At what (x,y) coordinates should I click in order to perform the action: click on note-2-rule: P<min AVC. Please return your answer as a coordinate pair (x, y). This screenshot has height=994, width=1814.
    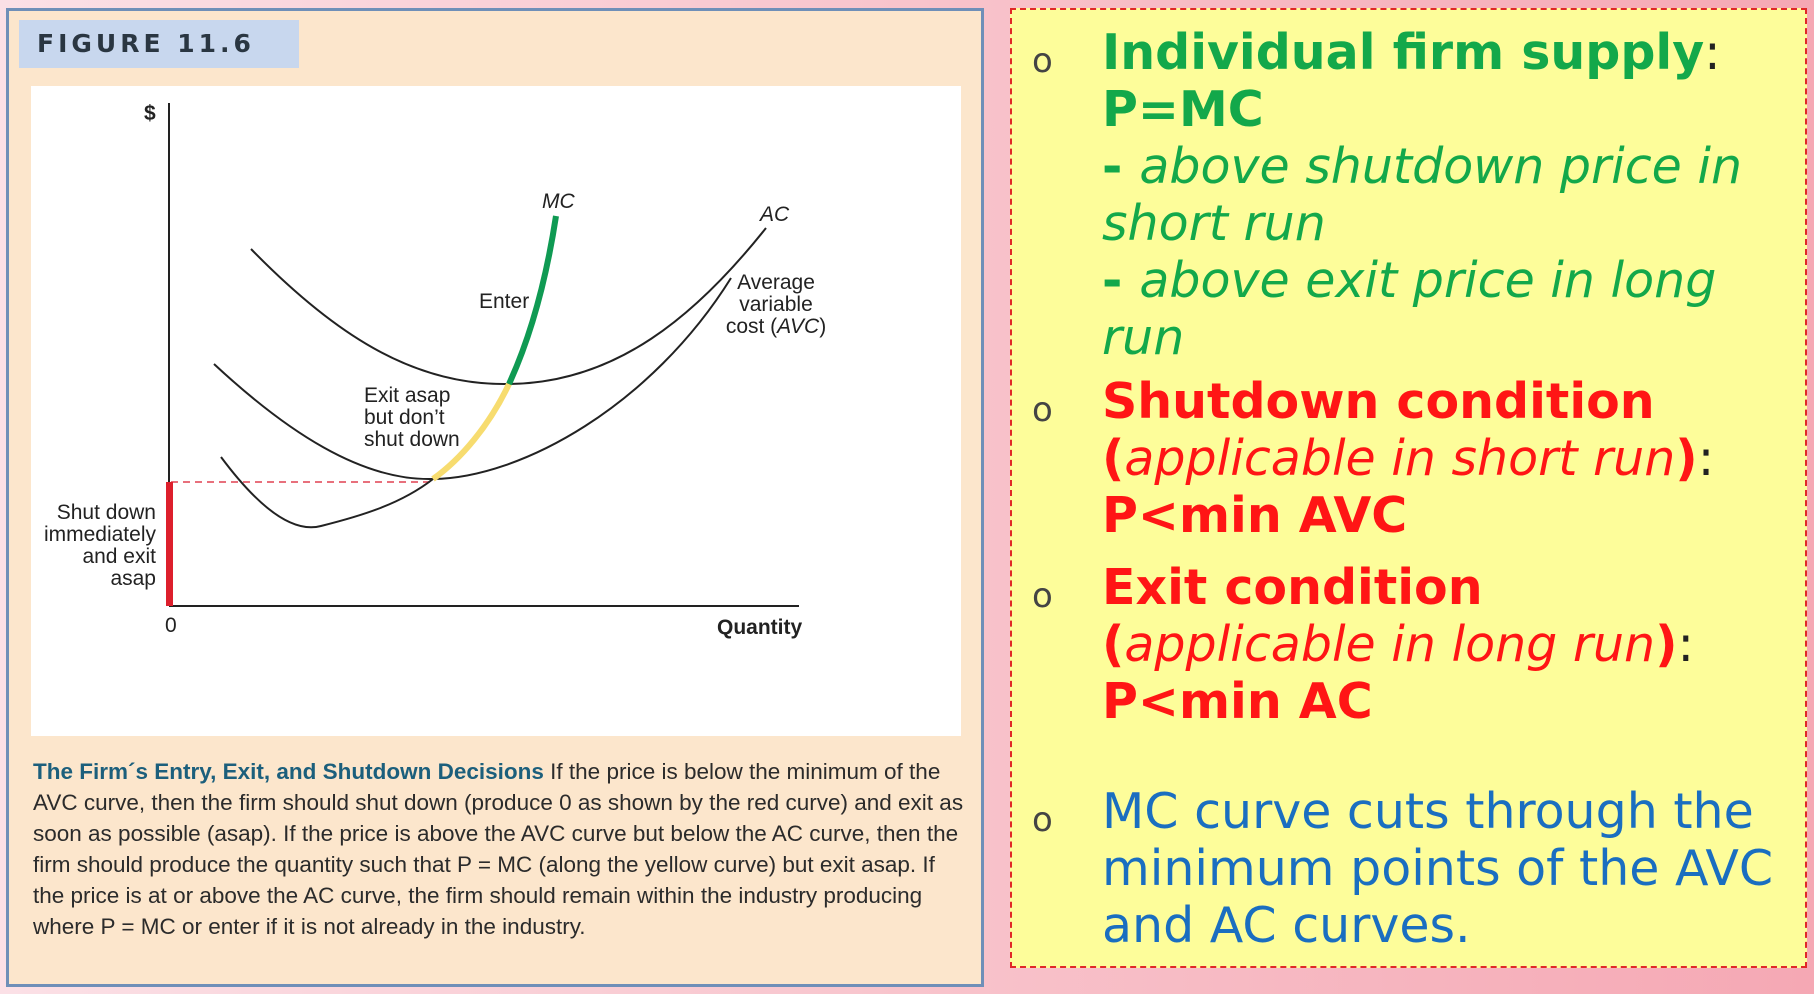
    Looking at the image, I should click on (1255, 515).